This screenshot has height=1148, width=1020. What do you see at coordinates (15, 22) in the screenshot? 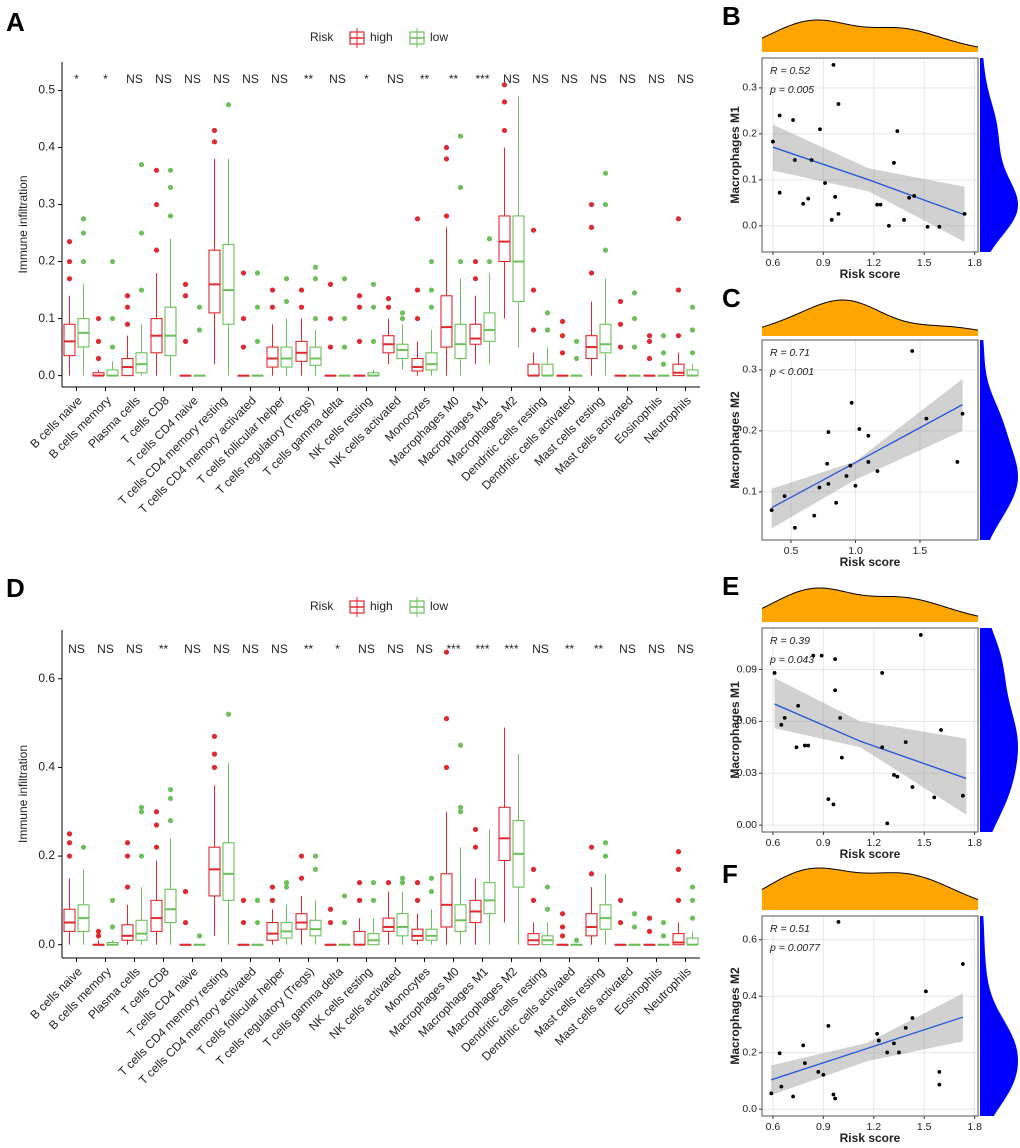
I see `panel-letter: A` at bounding box center [15, 22].